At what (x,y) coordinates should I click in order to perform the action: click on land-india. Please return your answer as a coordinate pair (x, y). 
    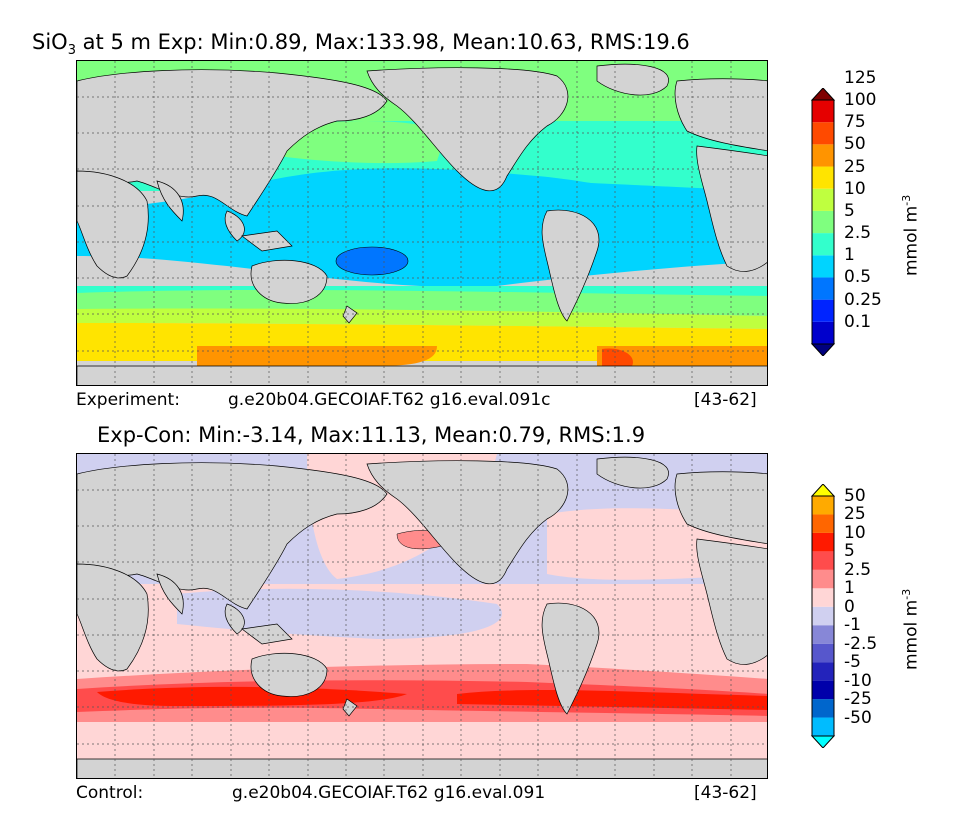
    Looking at the image, I should click on (170, 201).